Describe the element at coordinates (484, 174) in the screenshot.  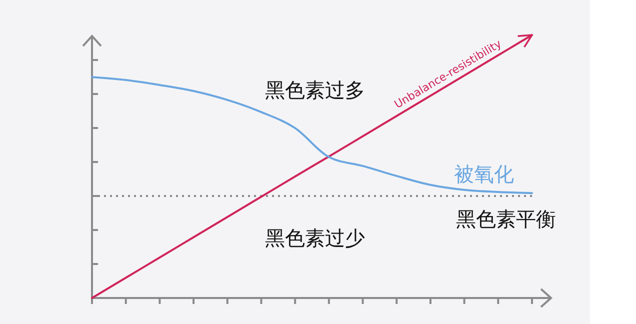
I see `series-label: 被氧化` at that location.